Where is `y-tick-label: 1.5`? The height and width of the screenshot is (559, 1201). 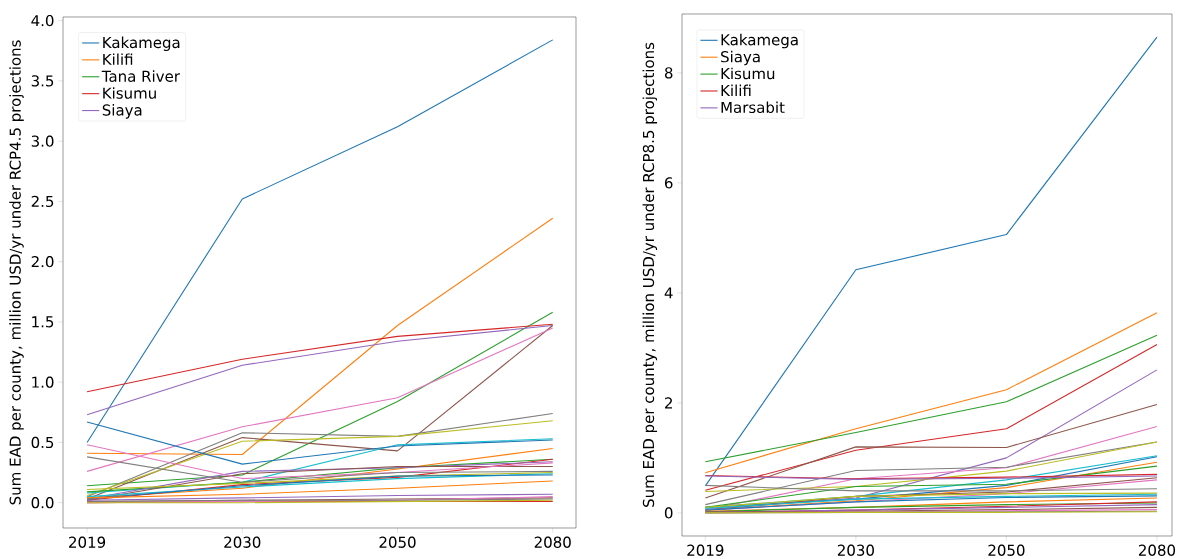 y-tick-label: 1.5 is located at coordinates (43, 322).